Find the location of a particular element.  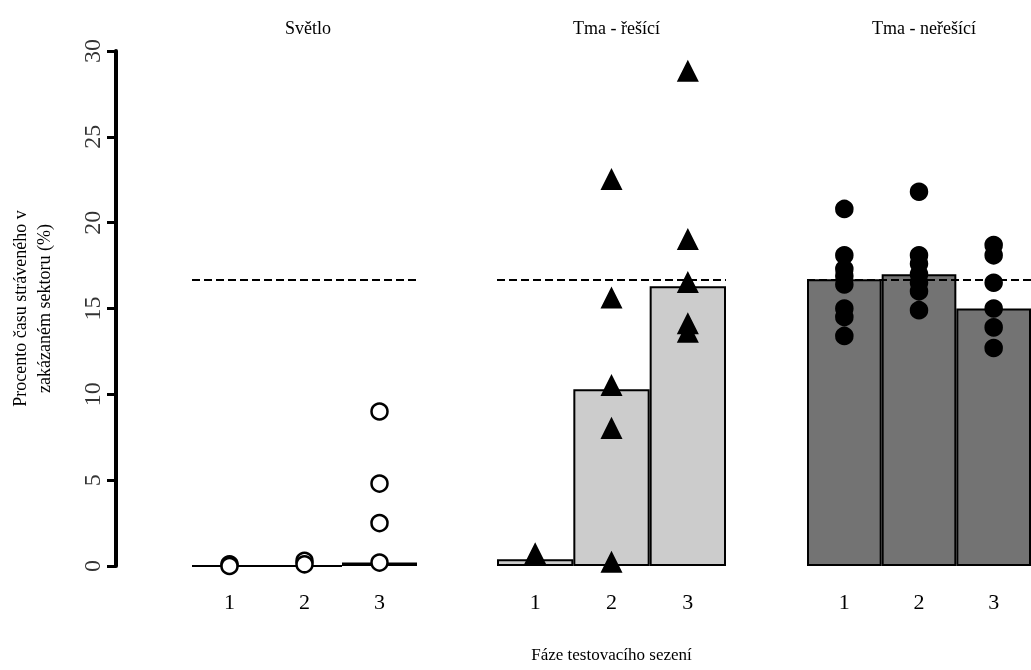

chart-title: Tma - řešící is located at coordinates (616, 28).